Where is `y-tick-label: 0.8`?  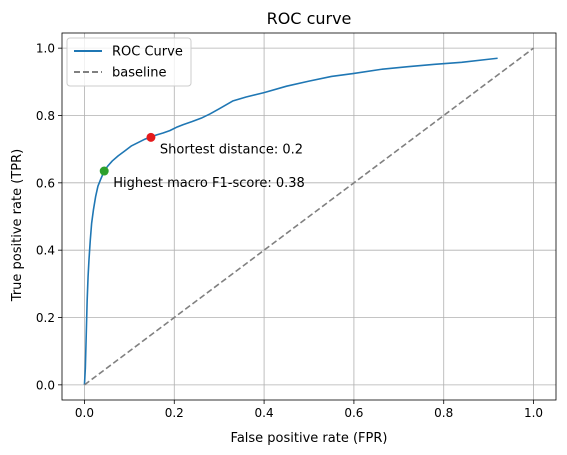
y-tick-label: 0.8 is located at coordinates (45, 116).